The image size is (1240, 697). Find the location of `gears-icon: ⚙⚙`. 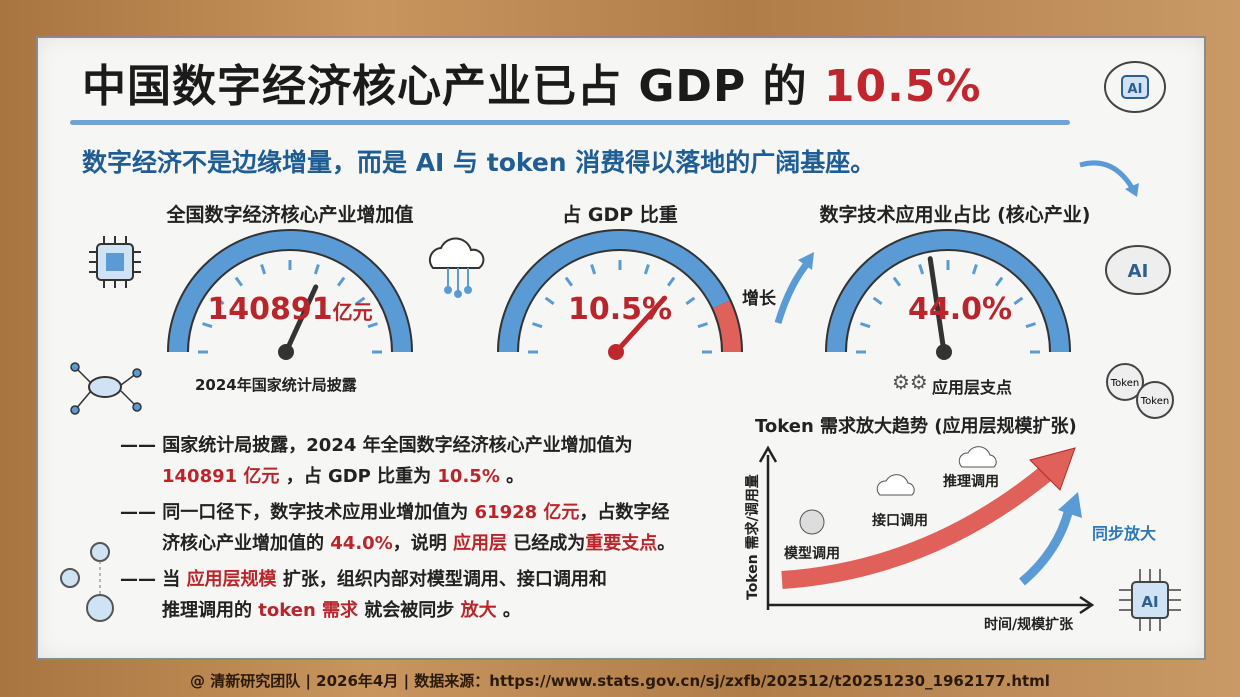

gears-icon: ⚙⚙ is located at coordinates (910, 382).